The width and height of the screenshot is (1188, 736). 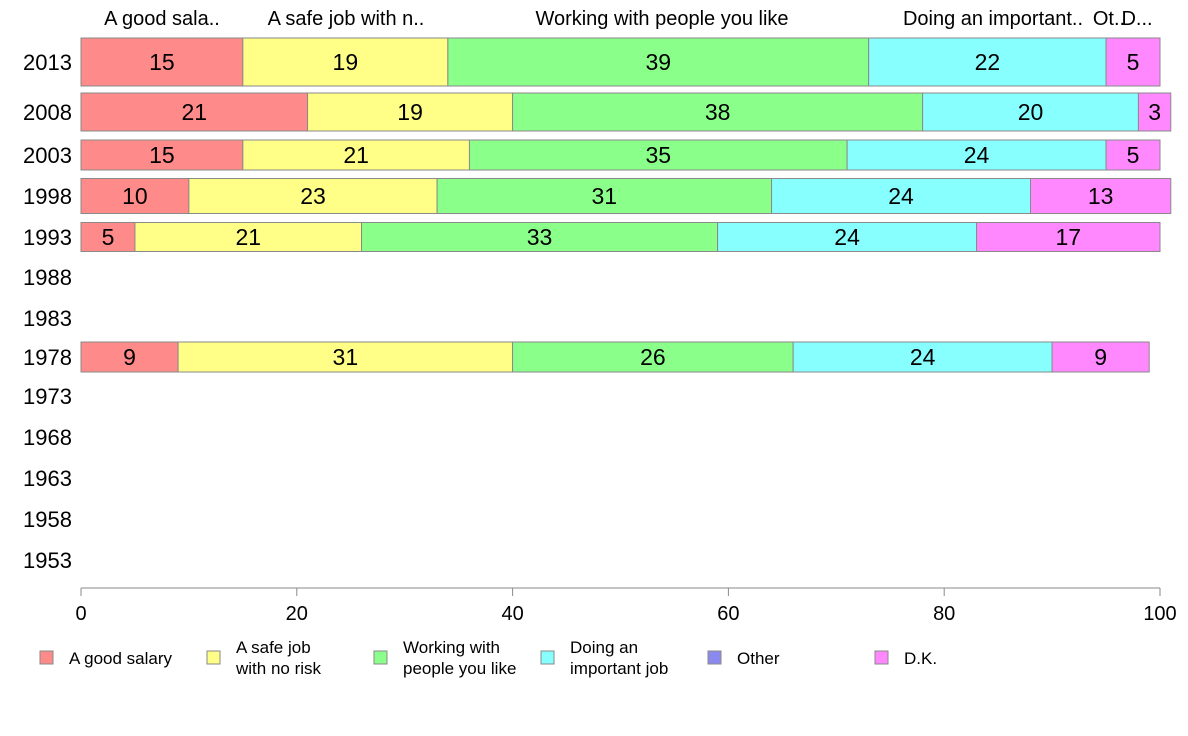 I want to click on legend-label: Doing an, so click(x=604, y=647).